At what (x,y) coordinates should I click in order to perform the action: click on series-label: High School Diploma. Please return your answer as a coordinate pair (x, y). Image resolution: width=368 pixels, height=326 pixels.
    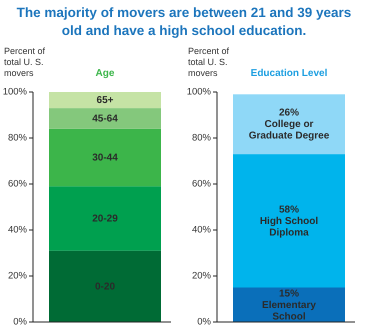
    Looking at the image, I should click on (289, 226).